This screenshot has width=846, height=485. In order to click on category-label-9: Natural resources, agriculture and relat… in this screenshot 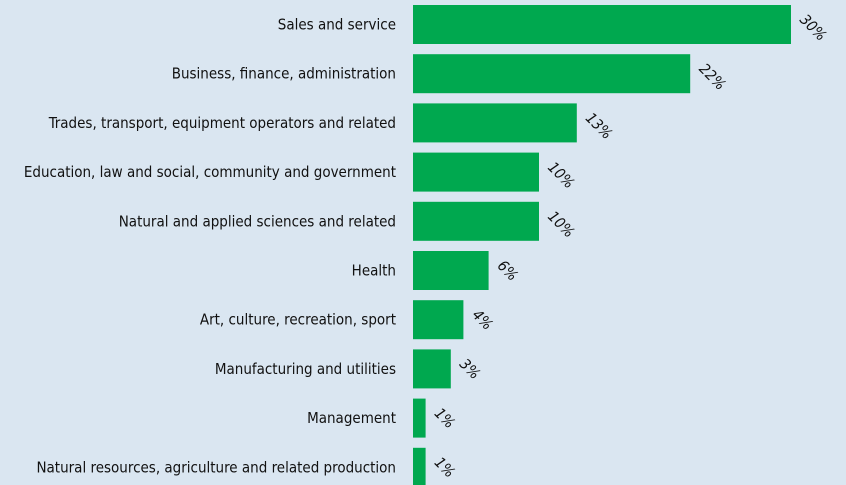, I will do `click(216, 467)`.